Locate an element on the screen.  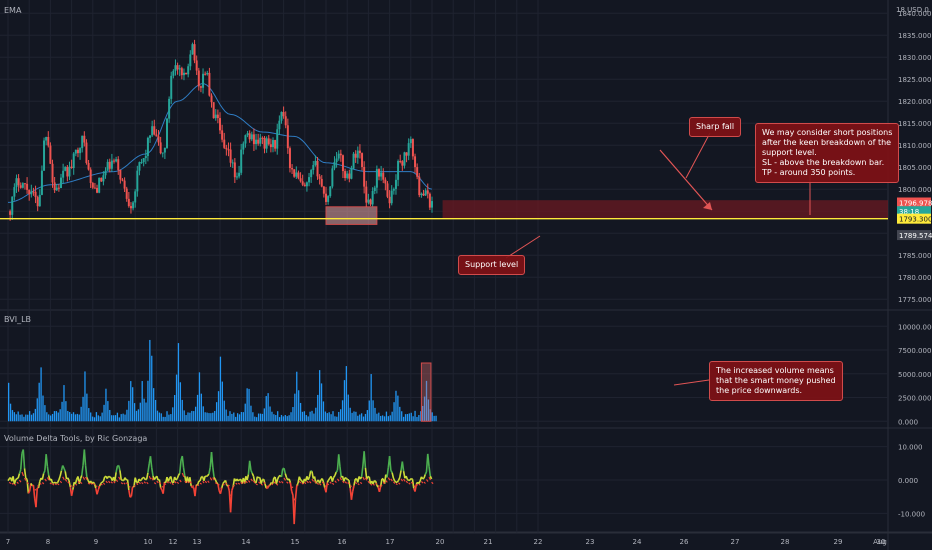
sharp-fall-text: Sharp fall is located at coordinates (715, 126).